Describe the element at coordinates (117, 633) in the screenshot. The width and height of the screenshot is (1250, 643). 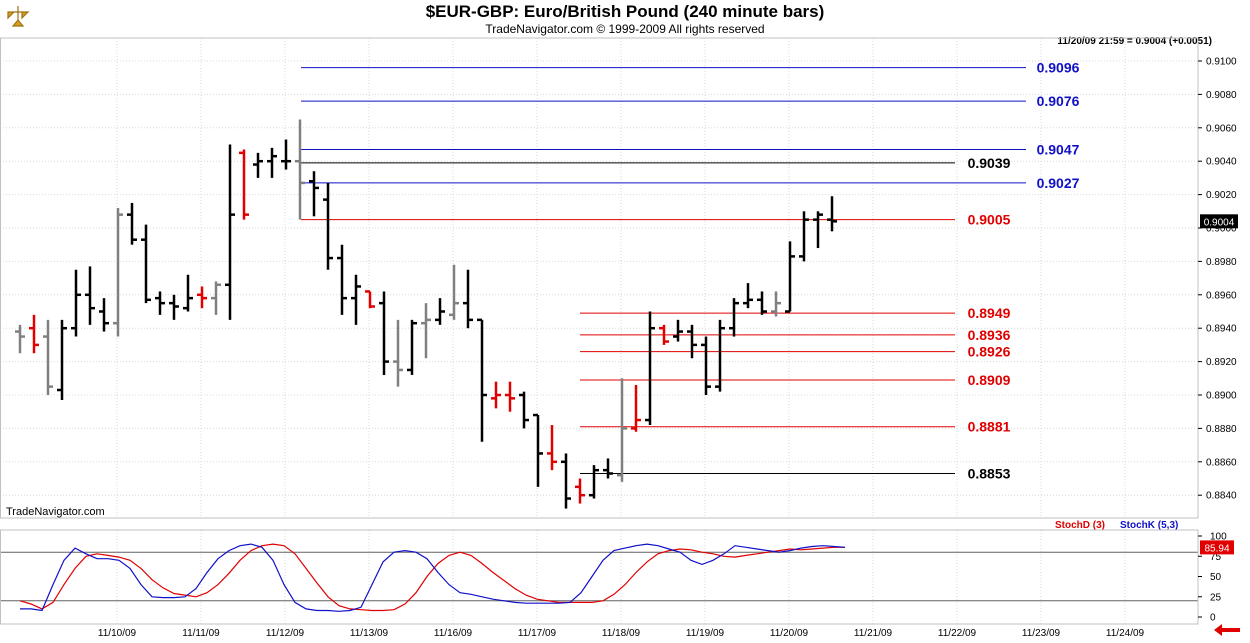
I see `x-tick-label: 11/10/09` at that location.